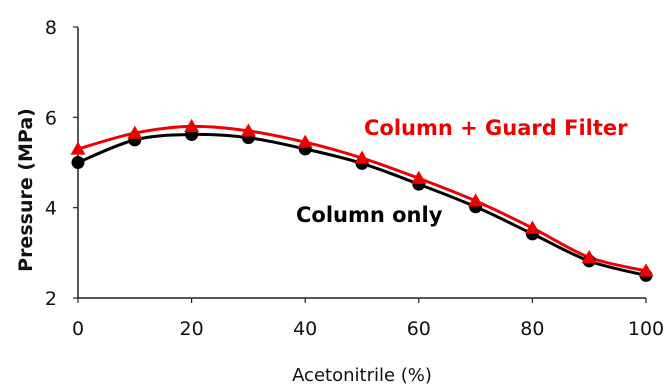 This screenshot has height=386, width=668. Describe the element at coordinates (51, 209) in the screenshot. I see `y-tick-label: 4` at that location.